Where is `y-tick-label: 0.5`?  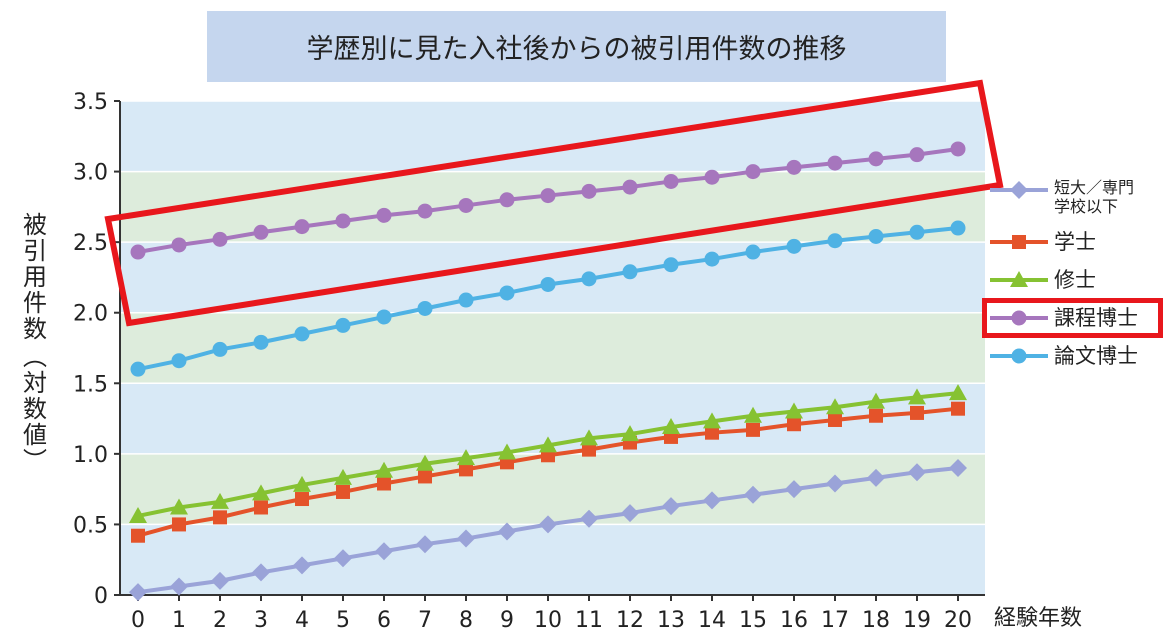 y-tick-label: 0.5 is located at coordinates (90, 525).